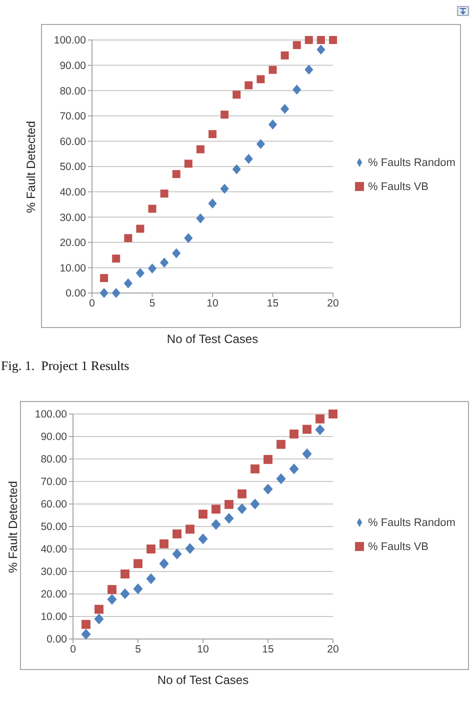 The image size is (473, 703). Describe the element at coordinates (272, 303) in the screenshot. I see `x-tick-label: 15` at that location.